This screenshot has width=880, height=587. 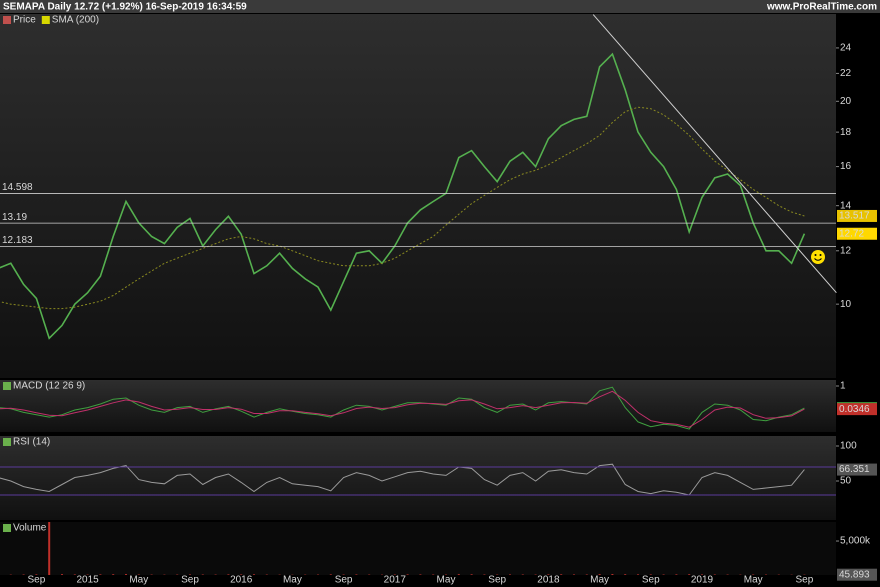 I want to click on y-tick-label: 12, so click(x=846, y=250).